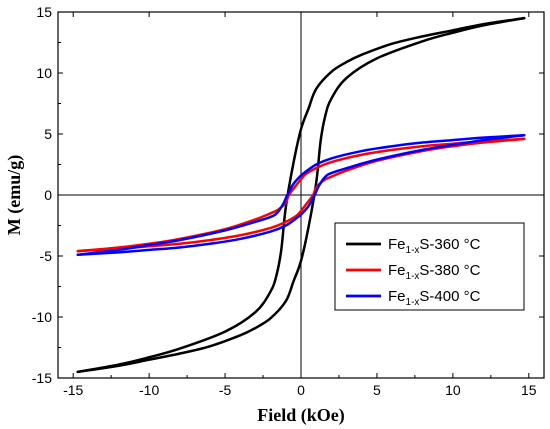 The height and width of the screenshot is (429, 550). Describe the element at coordinates (529, 390) in the screenshot. I see `x-tick-label: 15` at that location.